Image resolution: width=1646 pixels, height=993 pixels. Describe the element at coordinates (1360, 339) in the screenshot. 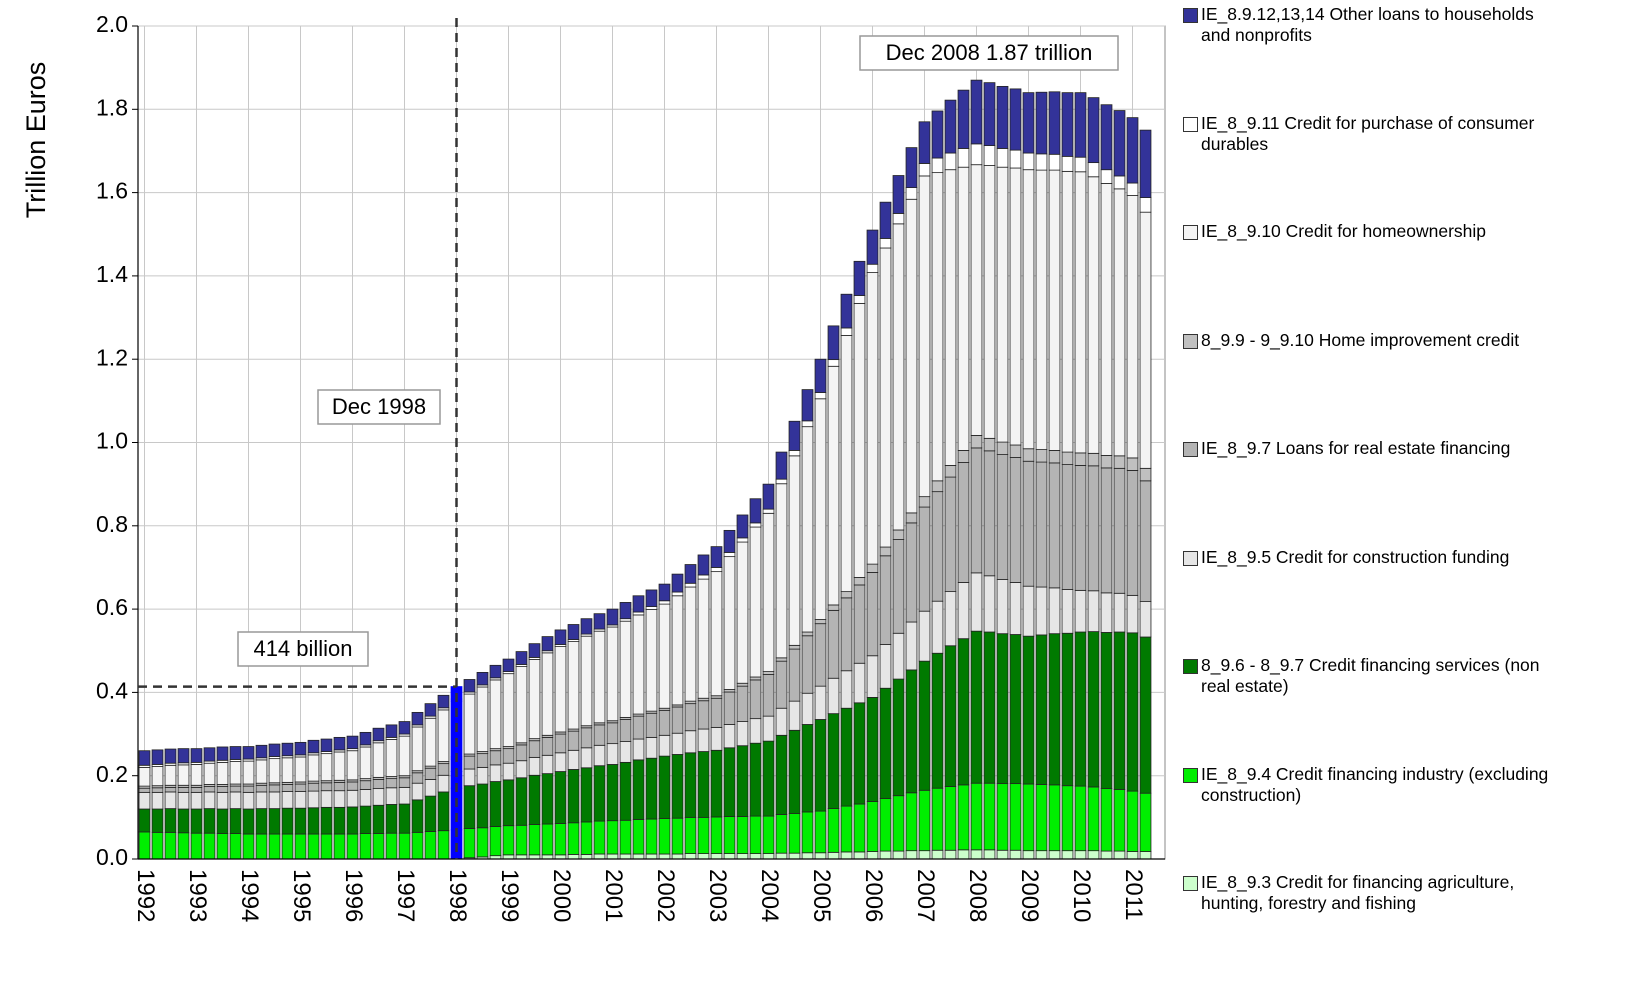

I see `legend-label: 8_9.9 - 9_9.10 Home improvement credit` at that location.